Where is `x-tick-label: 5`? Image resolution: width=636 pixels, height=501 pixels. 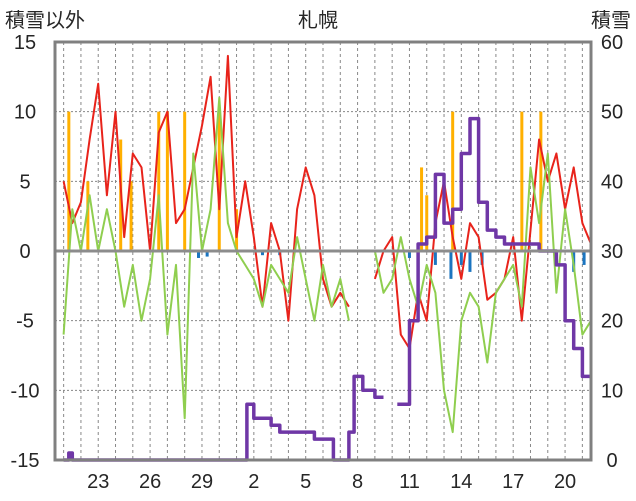 x-tick-label: 5 is located at coordinates (305, 482).